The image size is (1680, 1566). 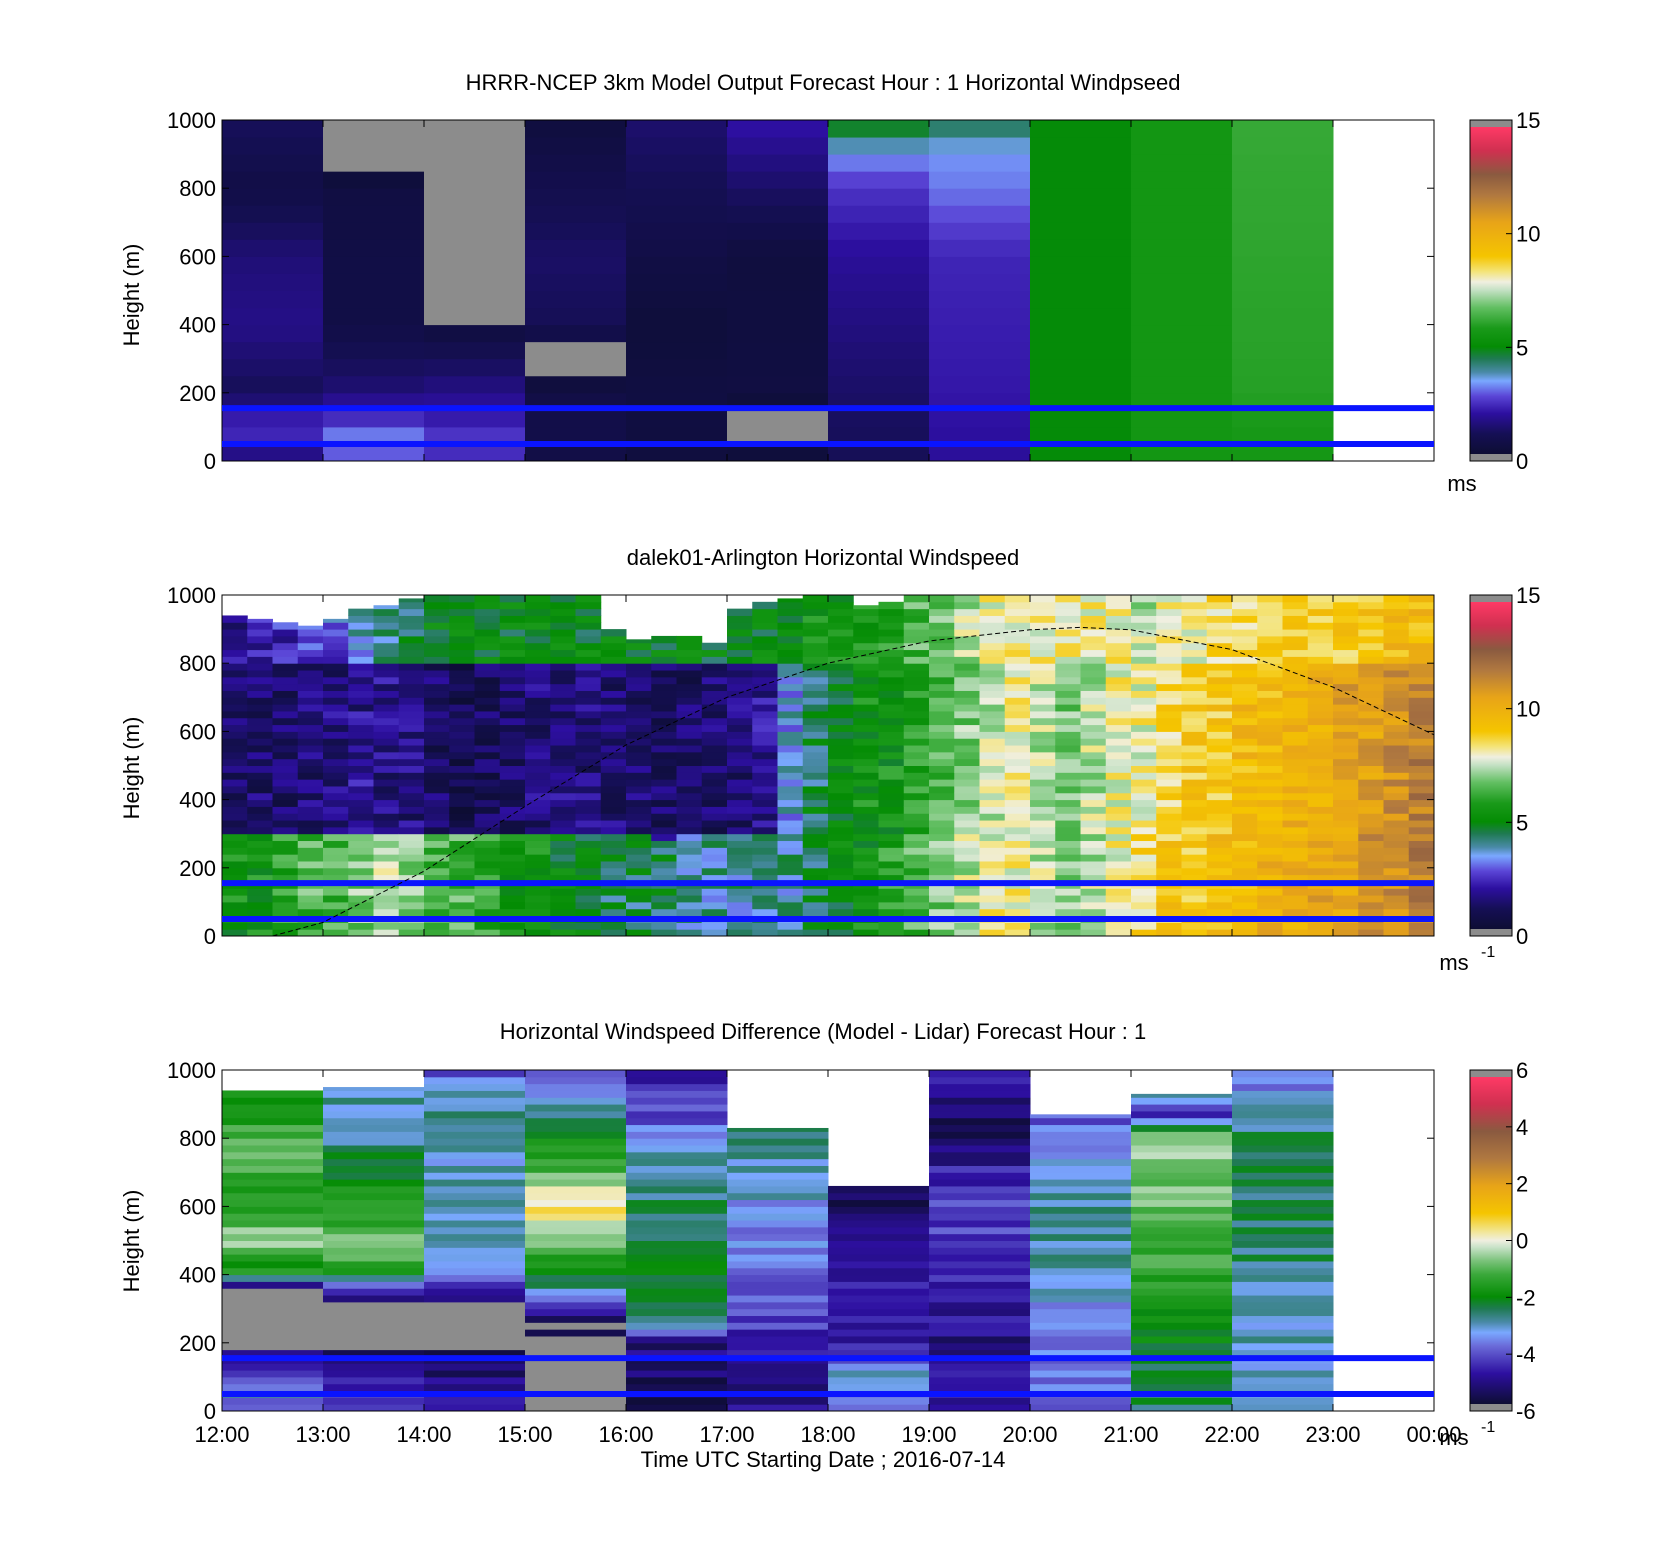 I want to click on x-tick-label: 19:00, so click(x=928, y=1434).